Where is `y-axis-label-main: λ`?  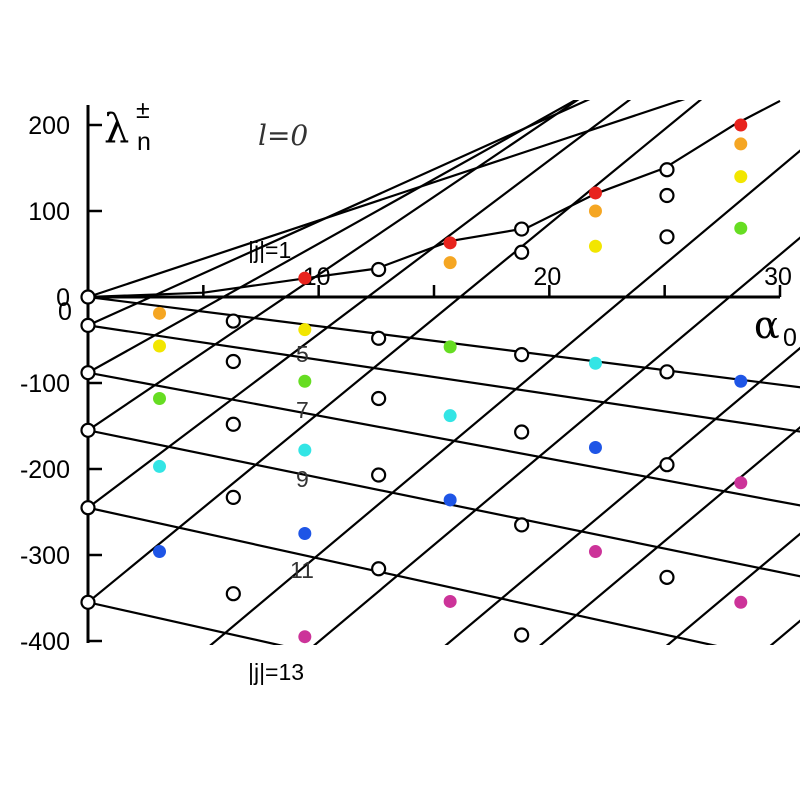
y-axis-label-main: λ is located at coordinates (116, 129).